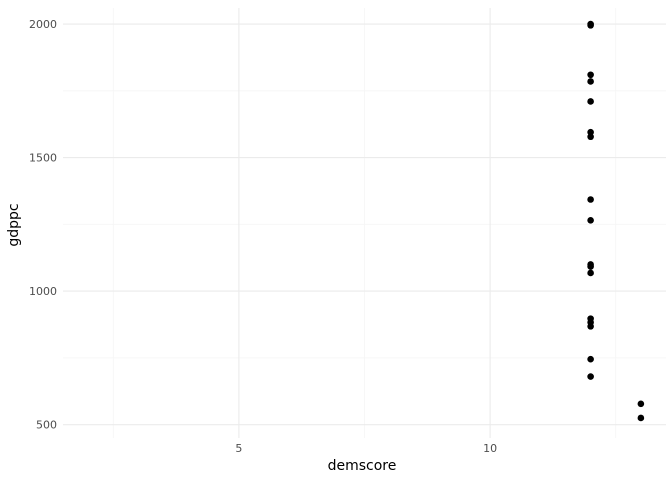  I want to click on y-tick-label: 1000, so click(43, 291).